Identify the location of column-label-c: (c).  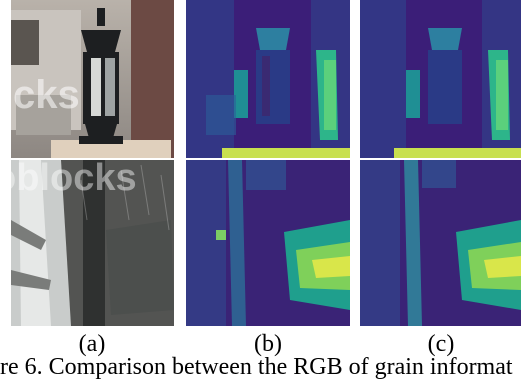
(441, 344).